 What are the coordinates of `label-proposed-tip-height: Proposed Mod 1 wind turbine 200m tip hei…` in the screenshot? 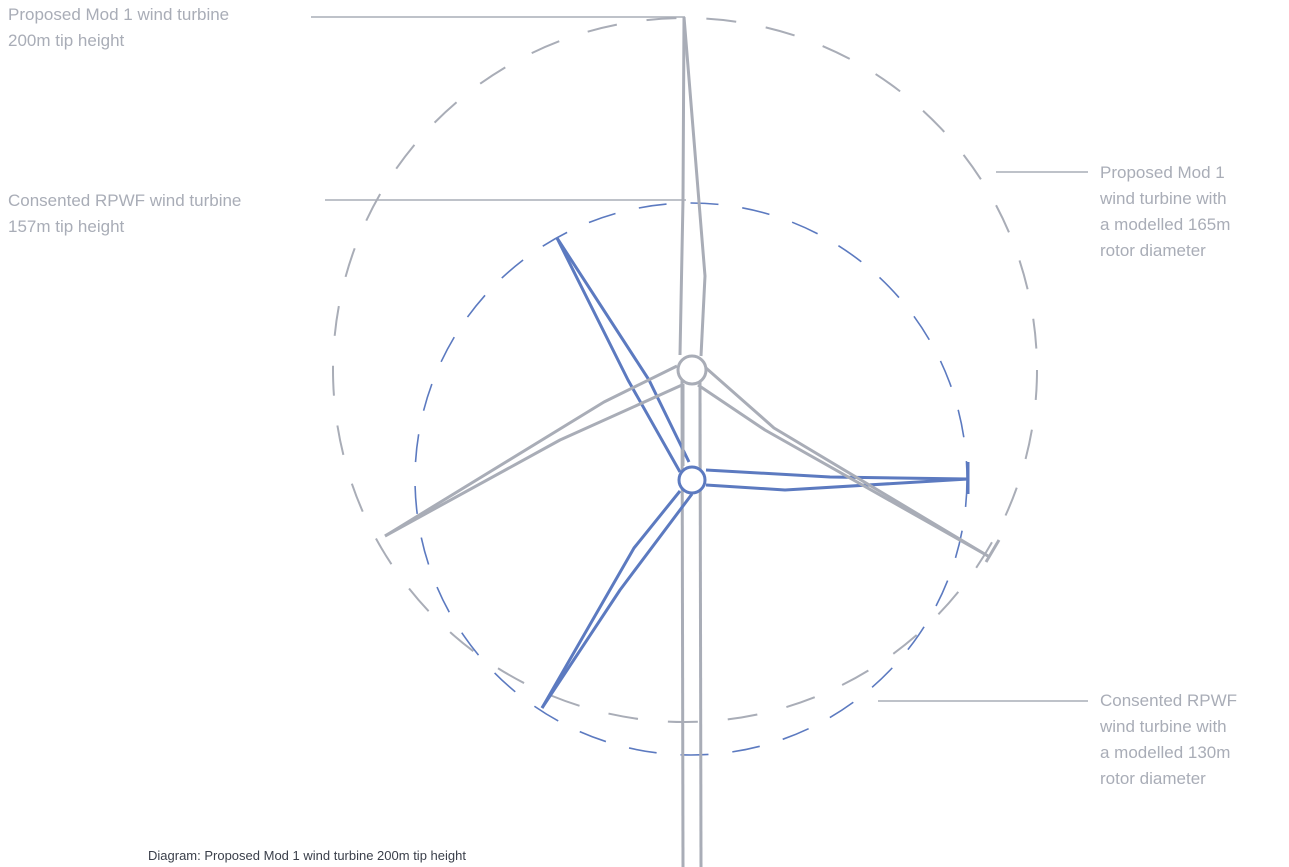 It's located at (119, 27).